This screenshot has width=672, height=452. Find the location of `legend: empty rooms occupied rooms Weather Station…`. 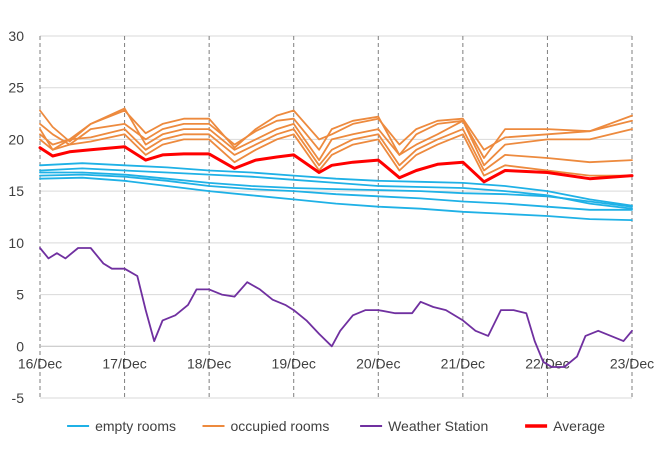

legend: empty rooms occupied rooms Weather Station… is located at coordinates (336, 426).